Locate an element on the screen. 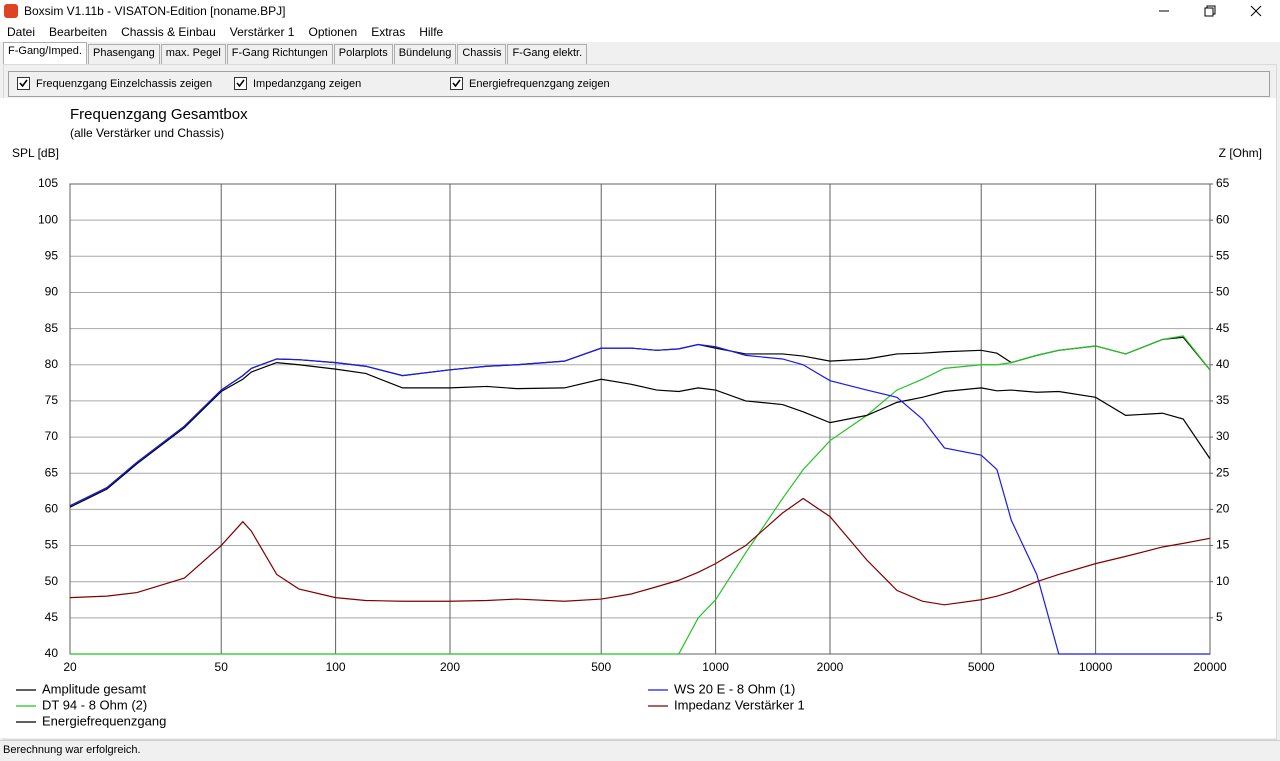 Image resolution: width=1280 pixels, height=761 pixels. y-tick-label: 45 is located at coordinates (52, 617).